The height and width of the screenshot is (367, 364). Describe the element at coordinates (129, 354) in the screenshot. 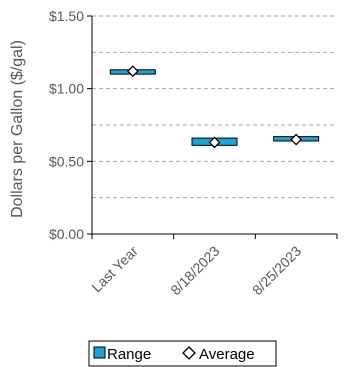

I see `legend-range-label: Range` at that location.